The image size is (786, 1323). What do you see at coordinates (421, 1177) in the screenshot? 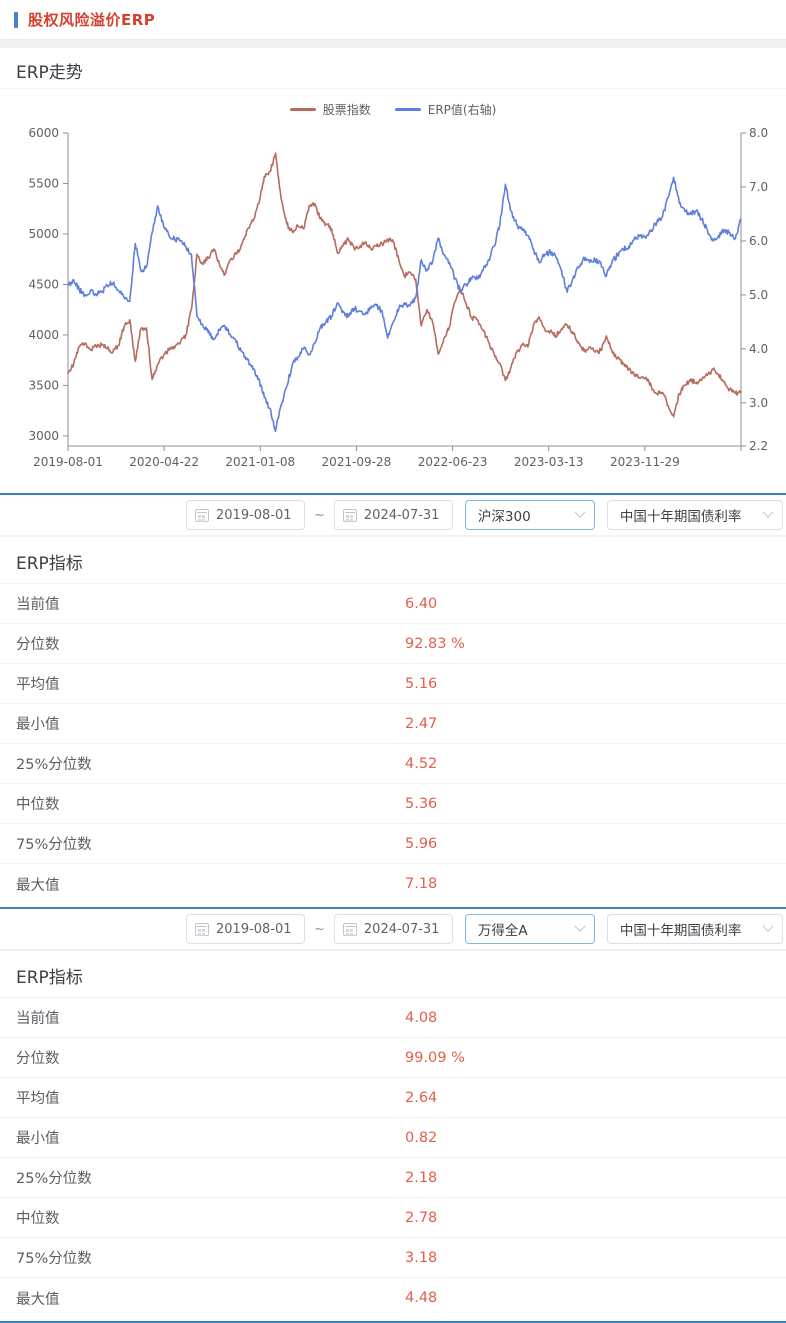
I see `metric-value: 2.18` at bounding box center [421, 1177].